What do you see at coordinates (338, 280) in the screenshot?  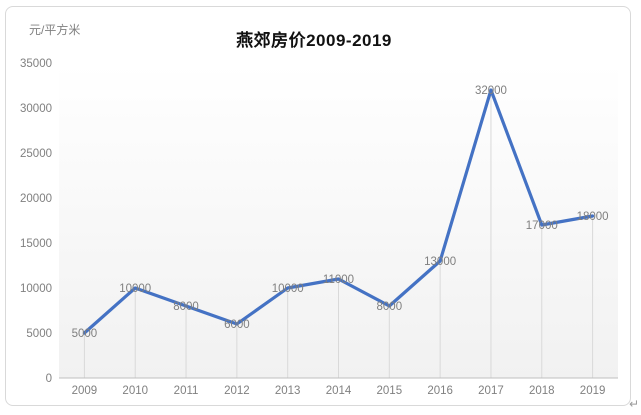 I see `data-point-label: 11000` at bounding box center [338, 280].